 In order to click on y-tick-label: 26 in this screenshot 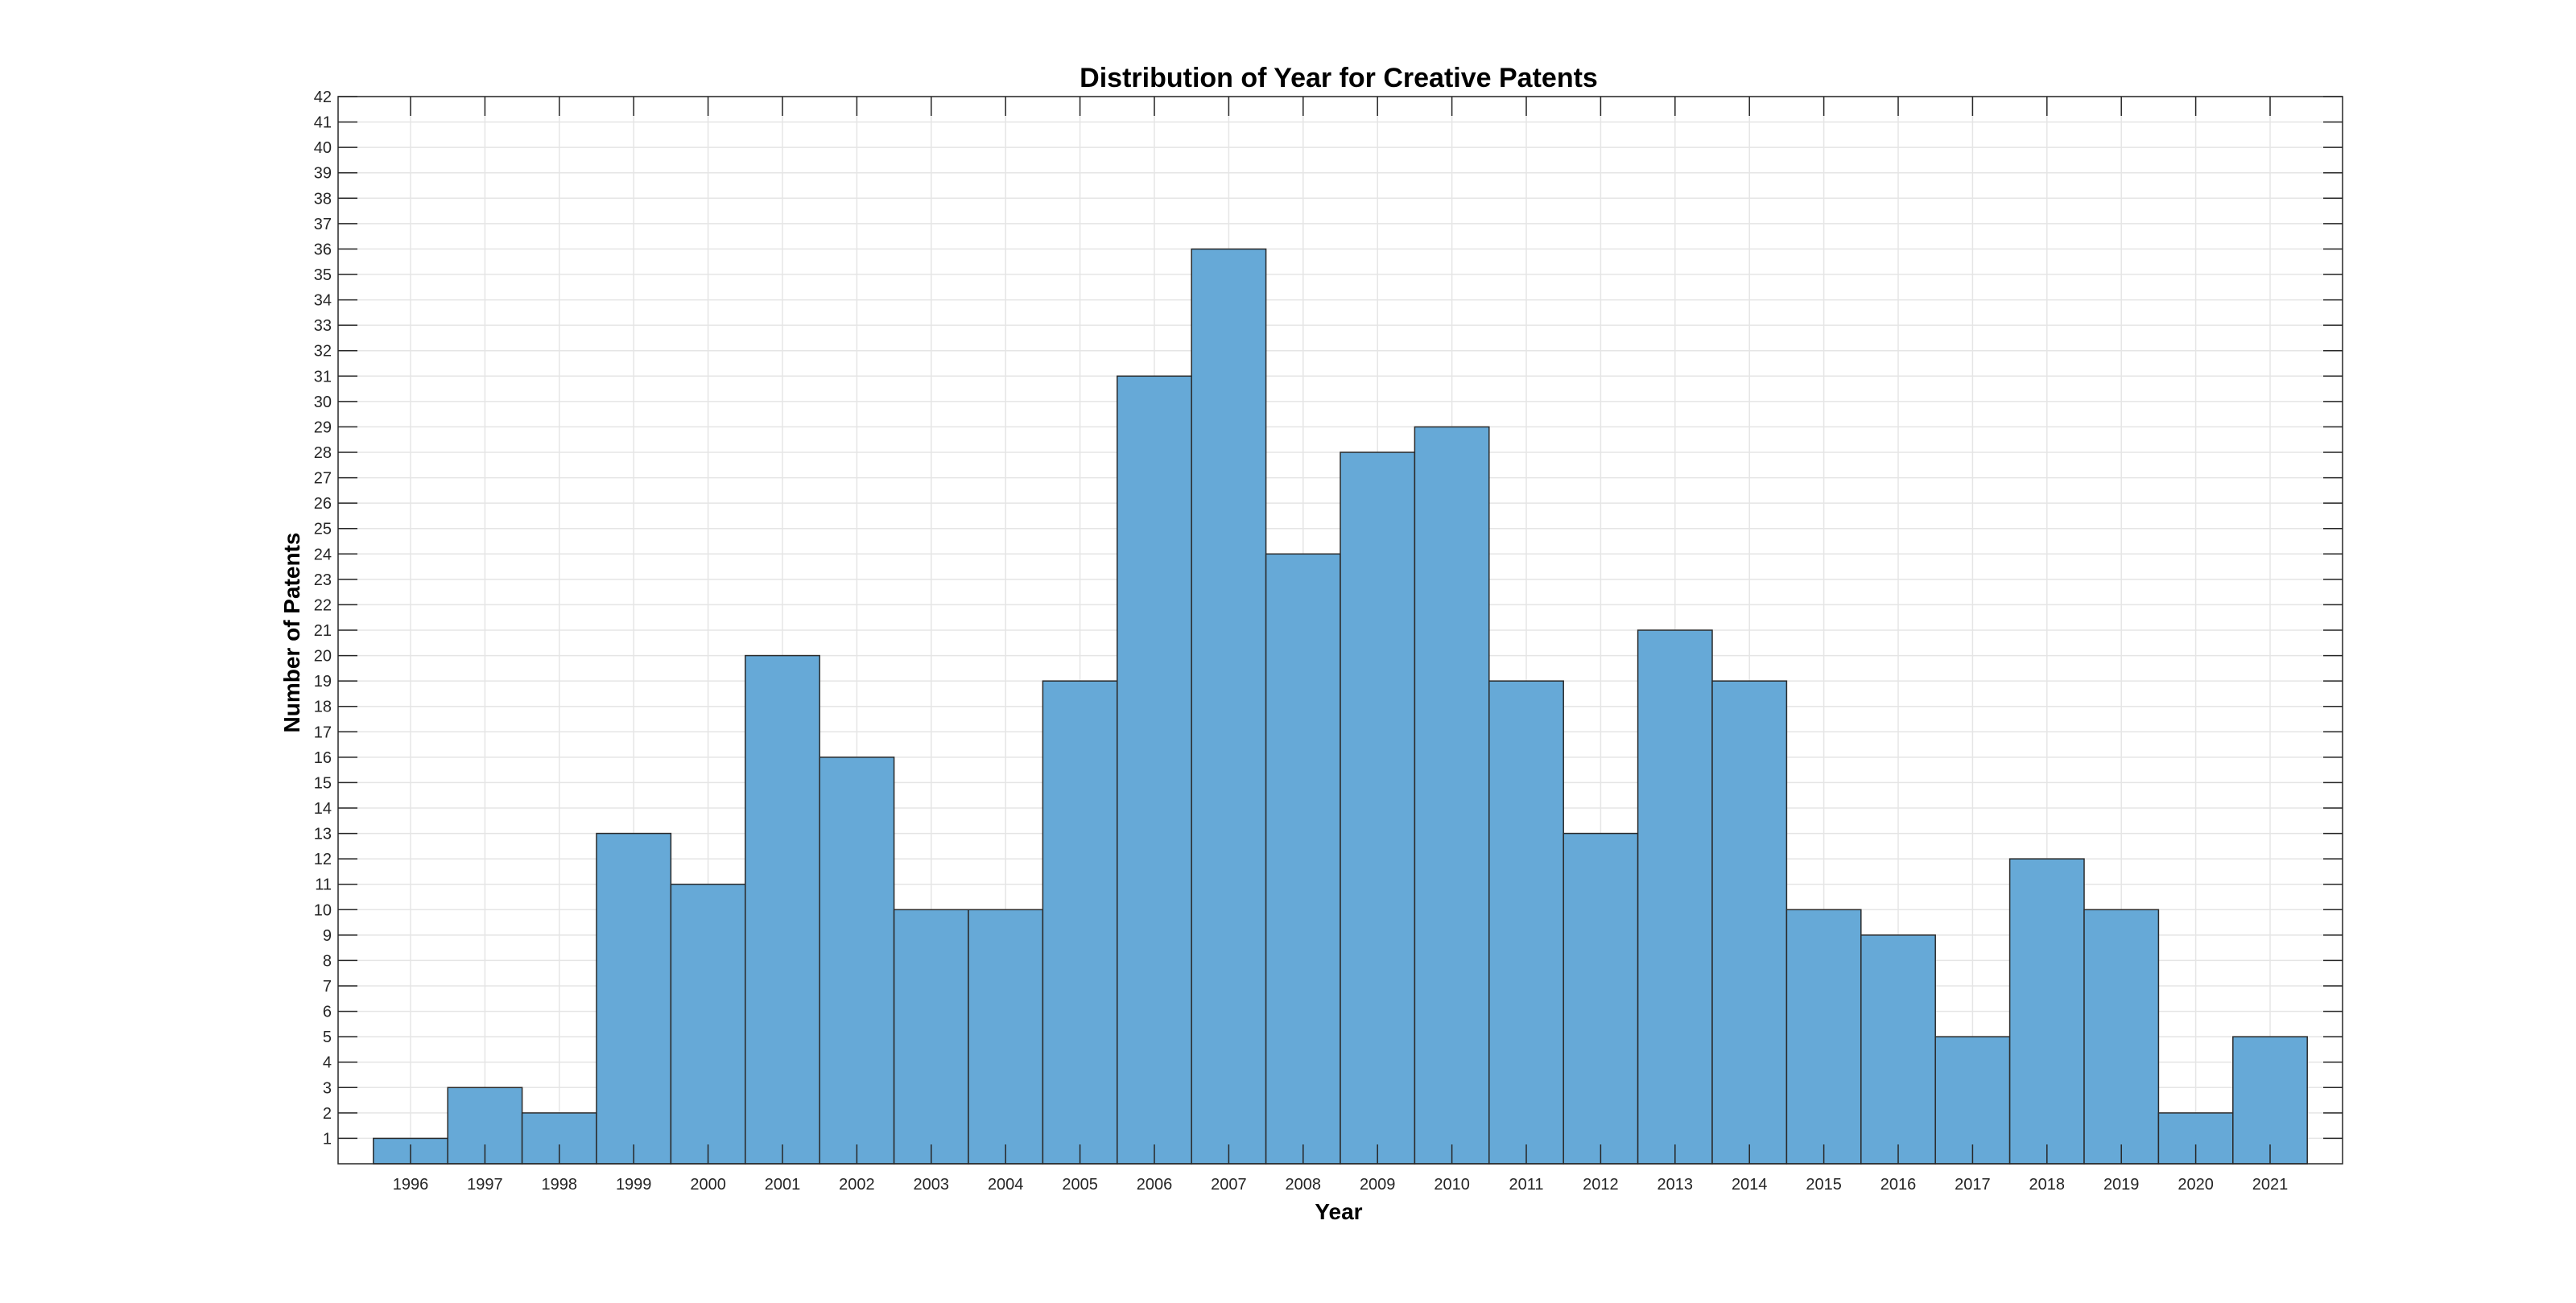, I will do `click(323, 504)`.